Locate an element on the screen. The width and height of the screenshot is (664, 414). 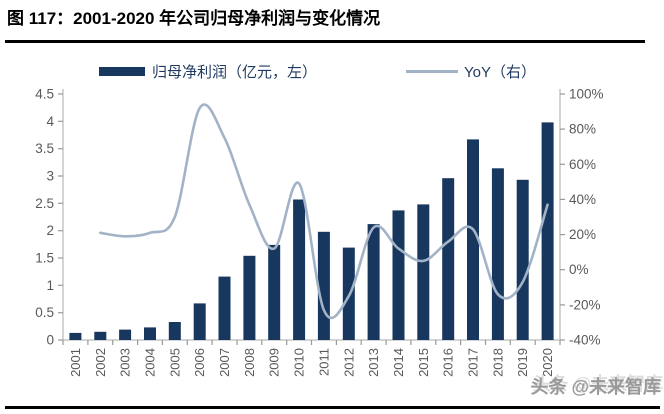
x-label-2013: 2013 is located at coordinates (373, 362).